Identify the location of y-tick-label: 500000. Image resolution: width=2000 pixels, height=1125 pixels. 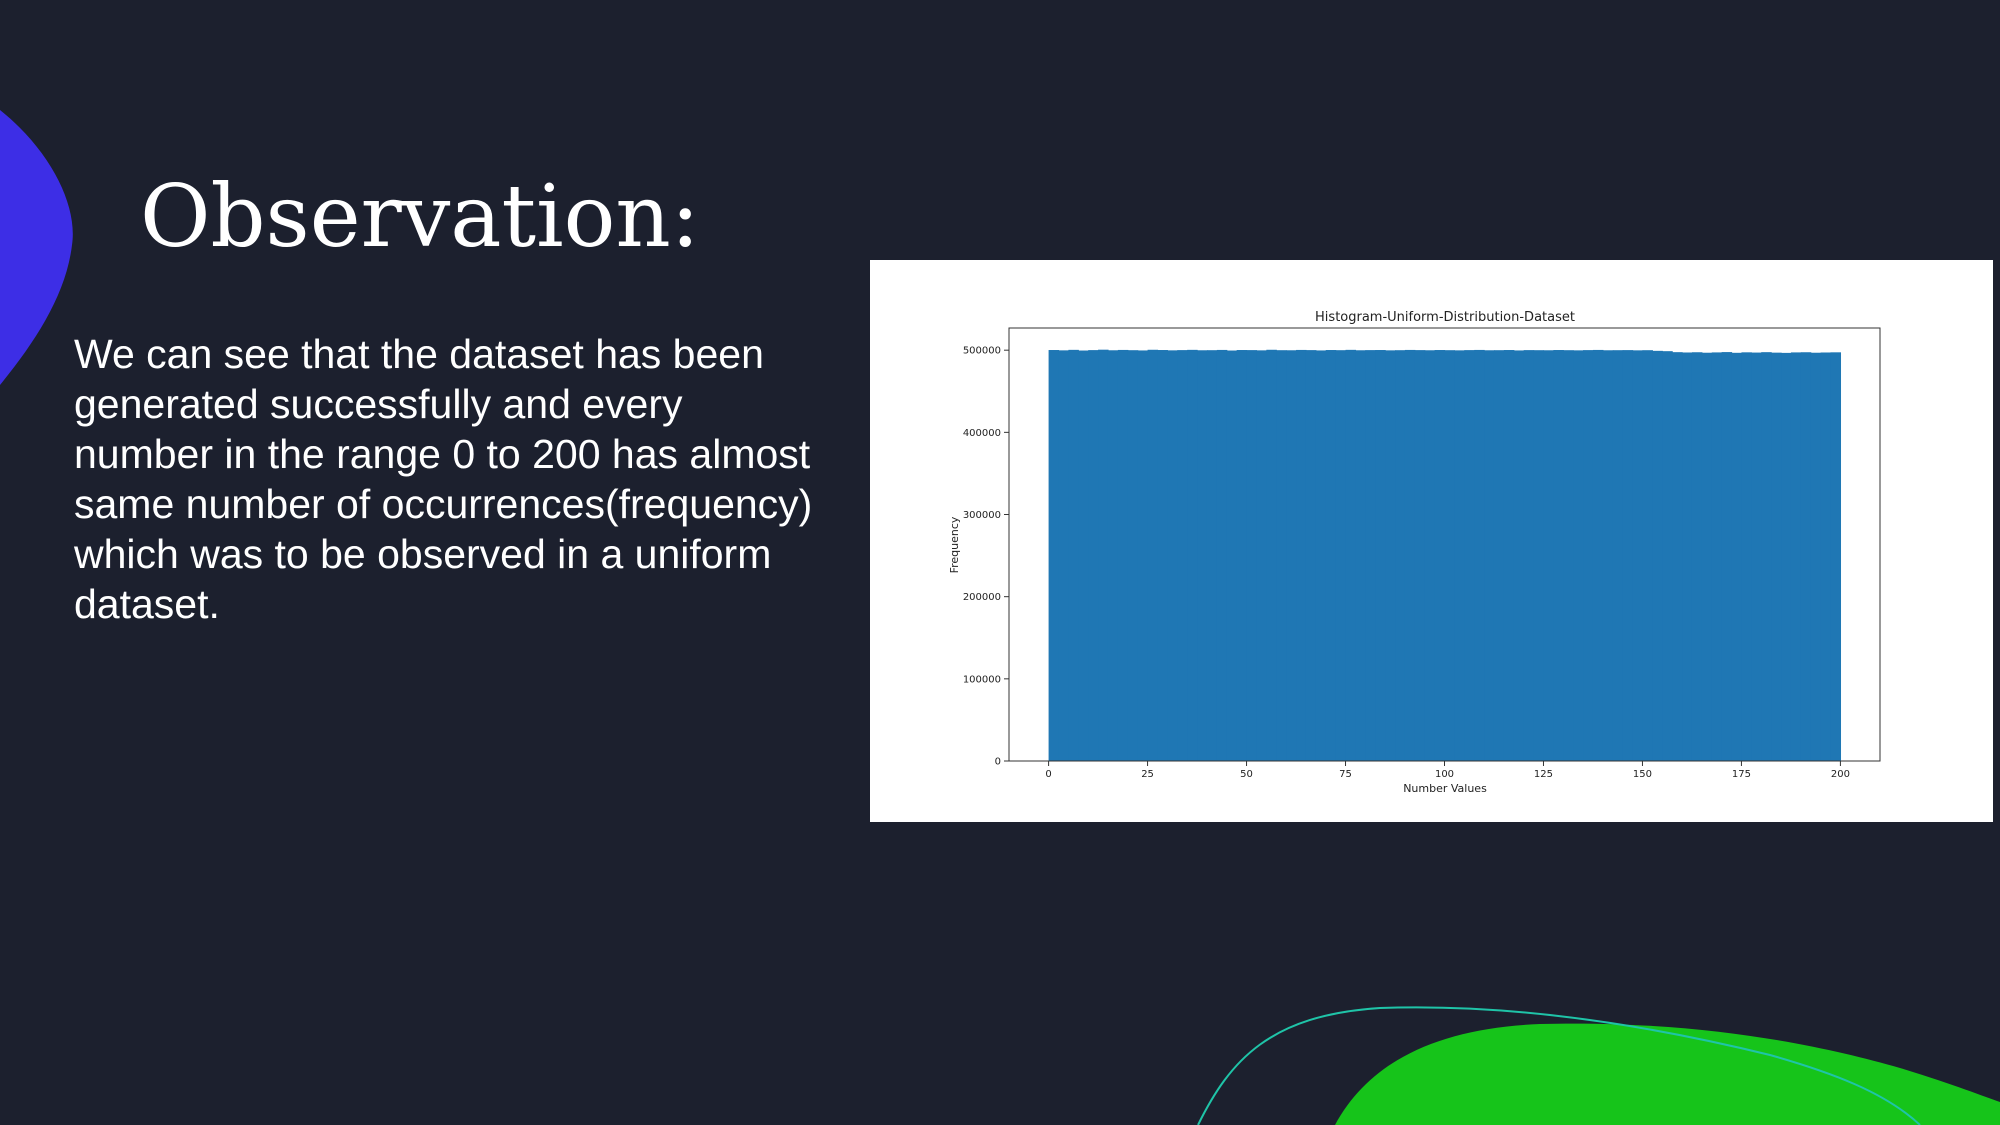
(982, 351).